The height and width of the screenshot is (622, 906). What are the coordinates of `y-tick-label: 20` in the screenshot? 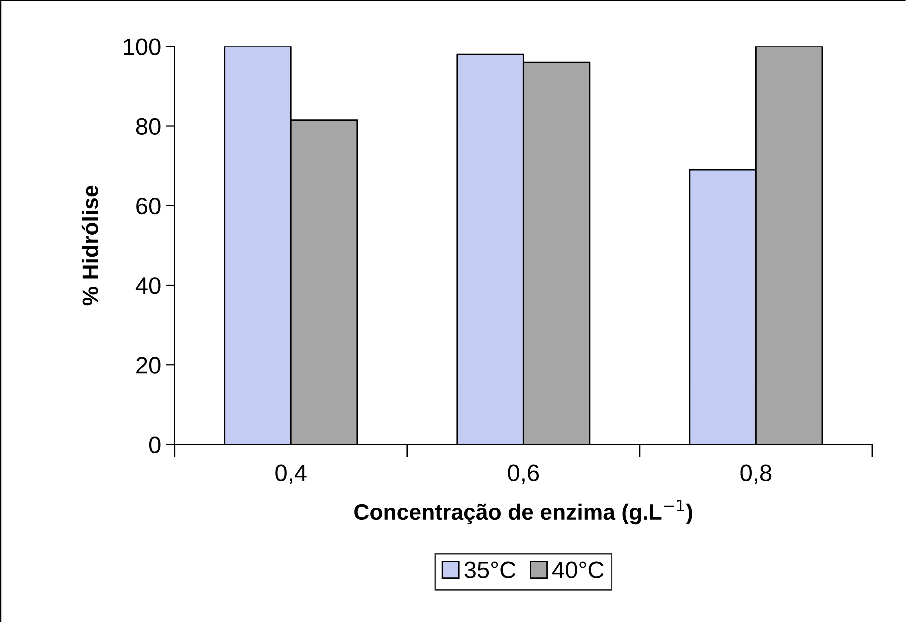 It's located at (148, 365).